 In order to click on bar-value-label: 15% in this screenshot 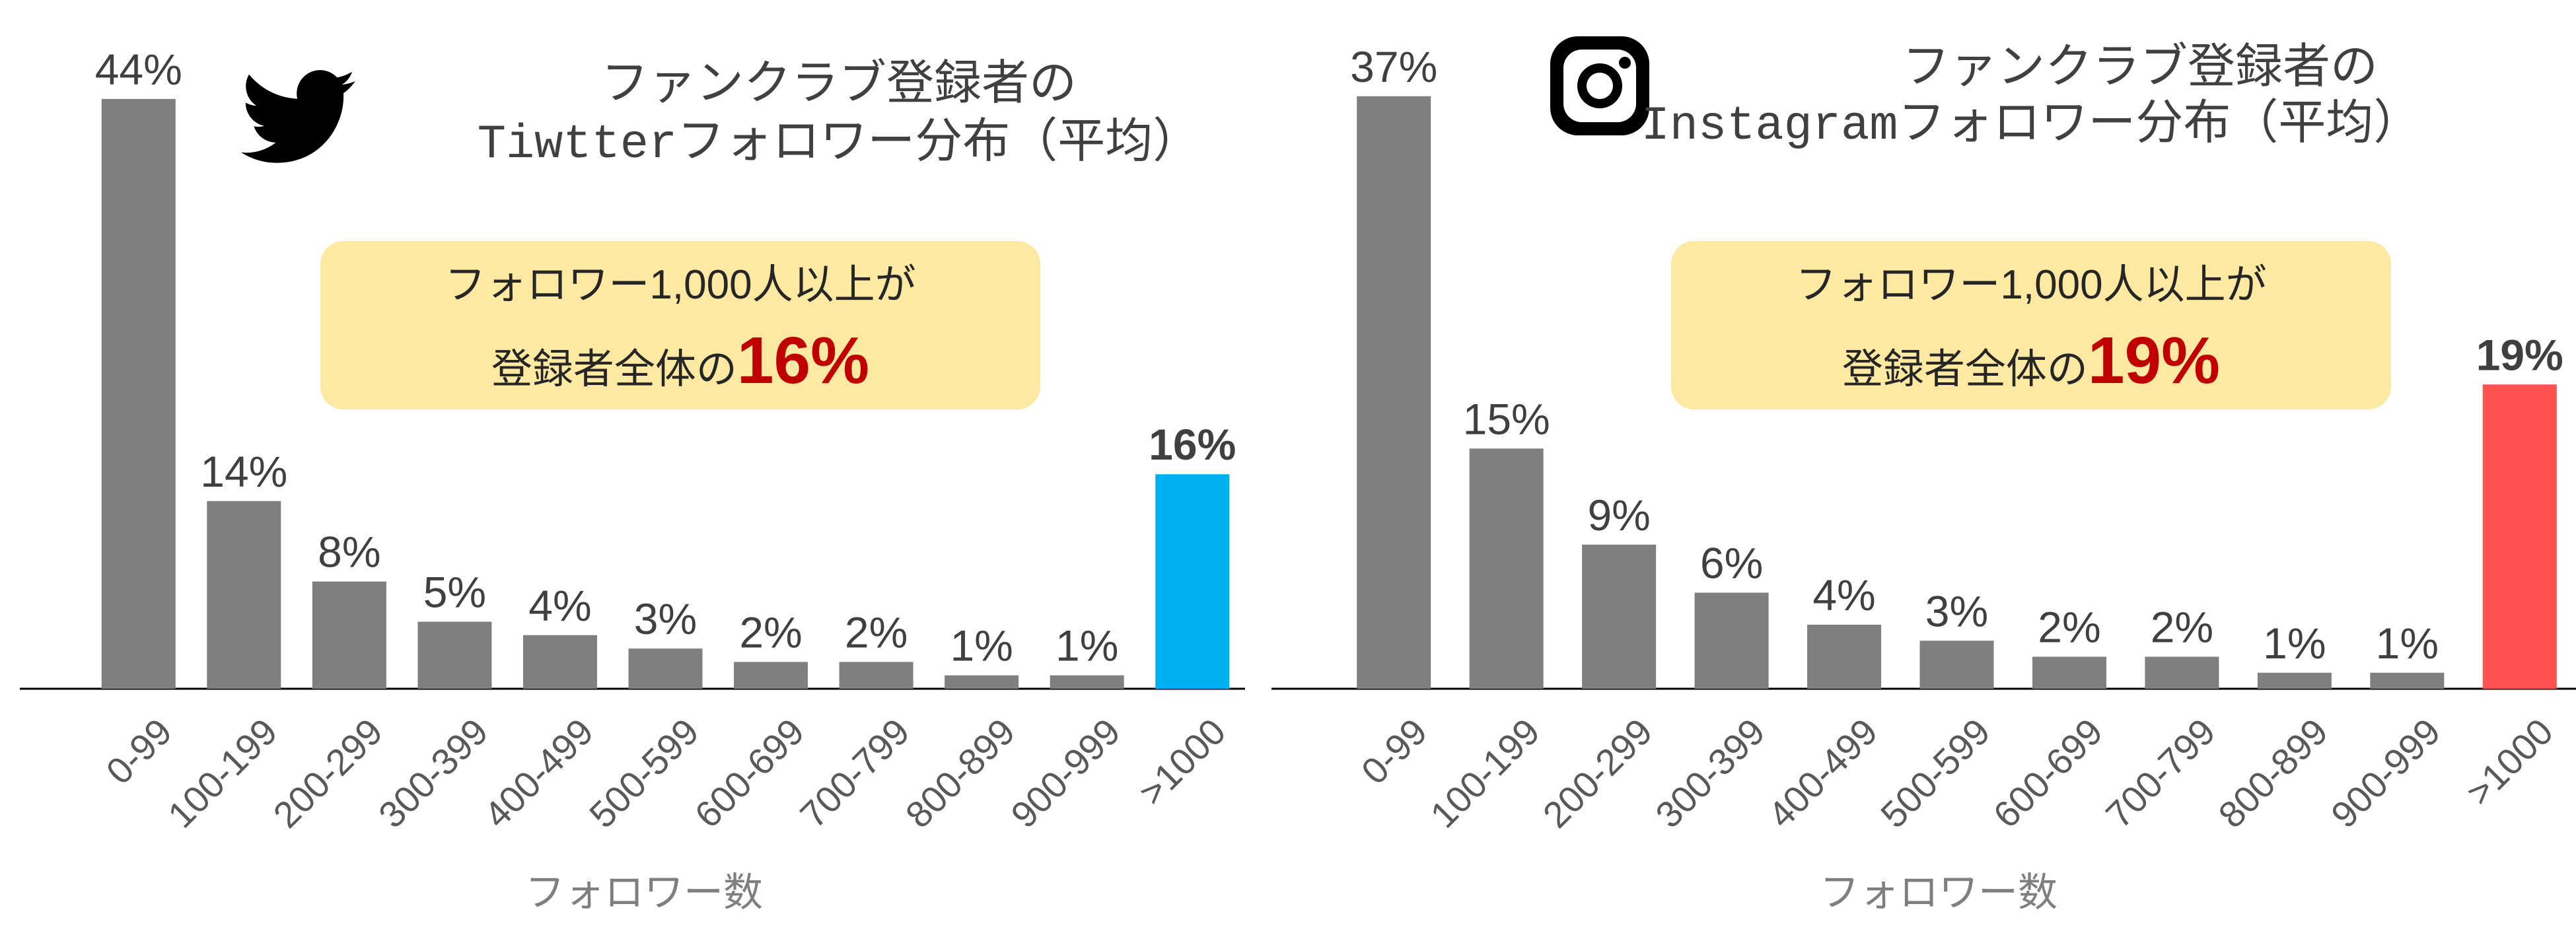, I will do `click(1507, 418)`.